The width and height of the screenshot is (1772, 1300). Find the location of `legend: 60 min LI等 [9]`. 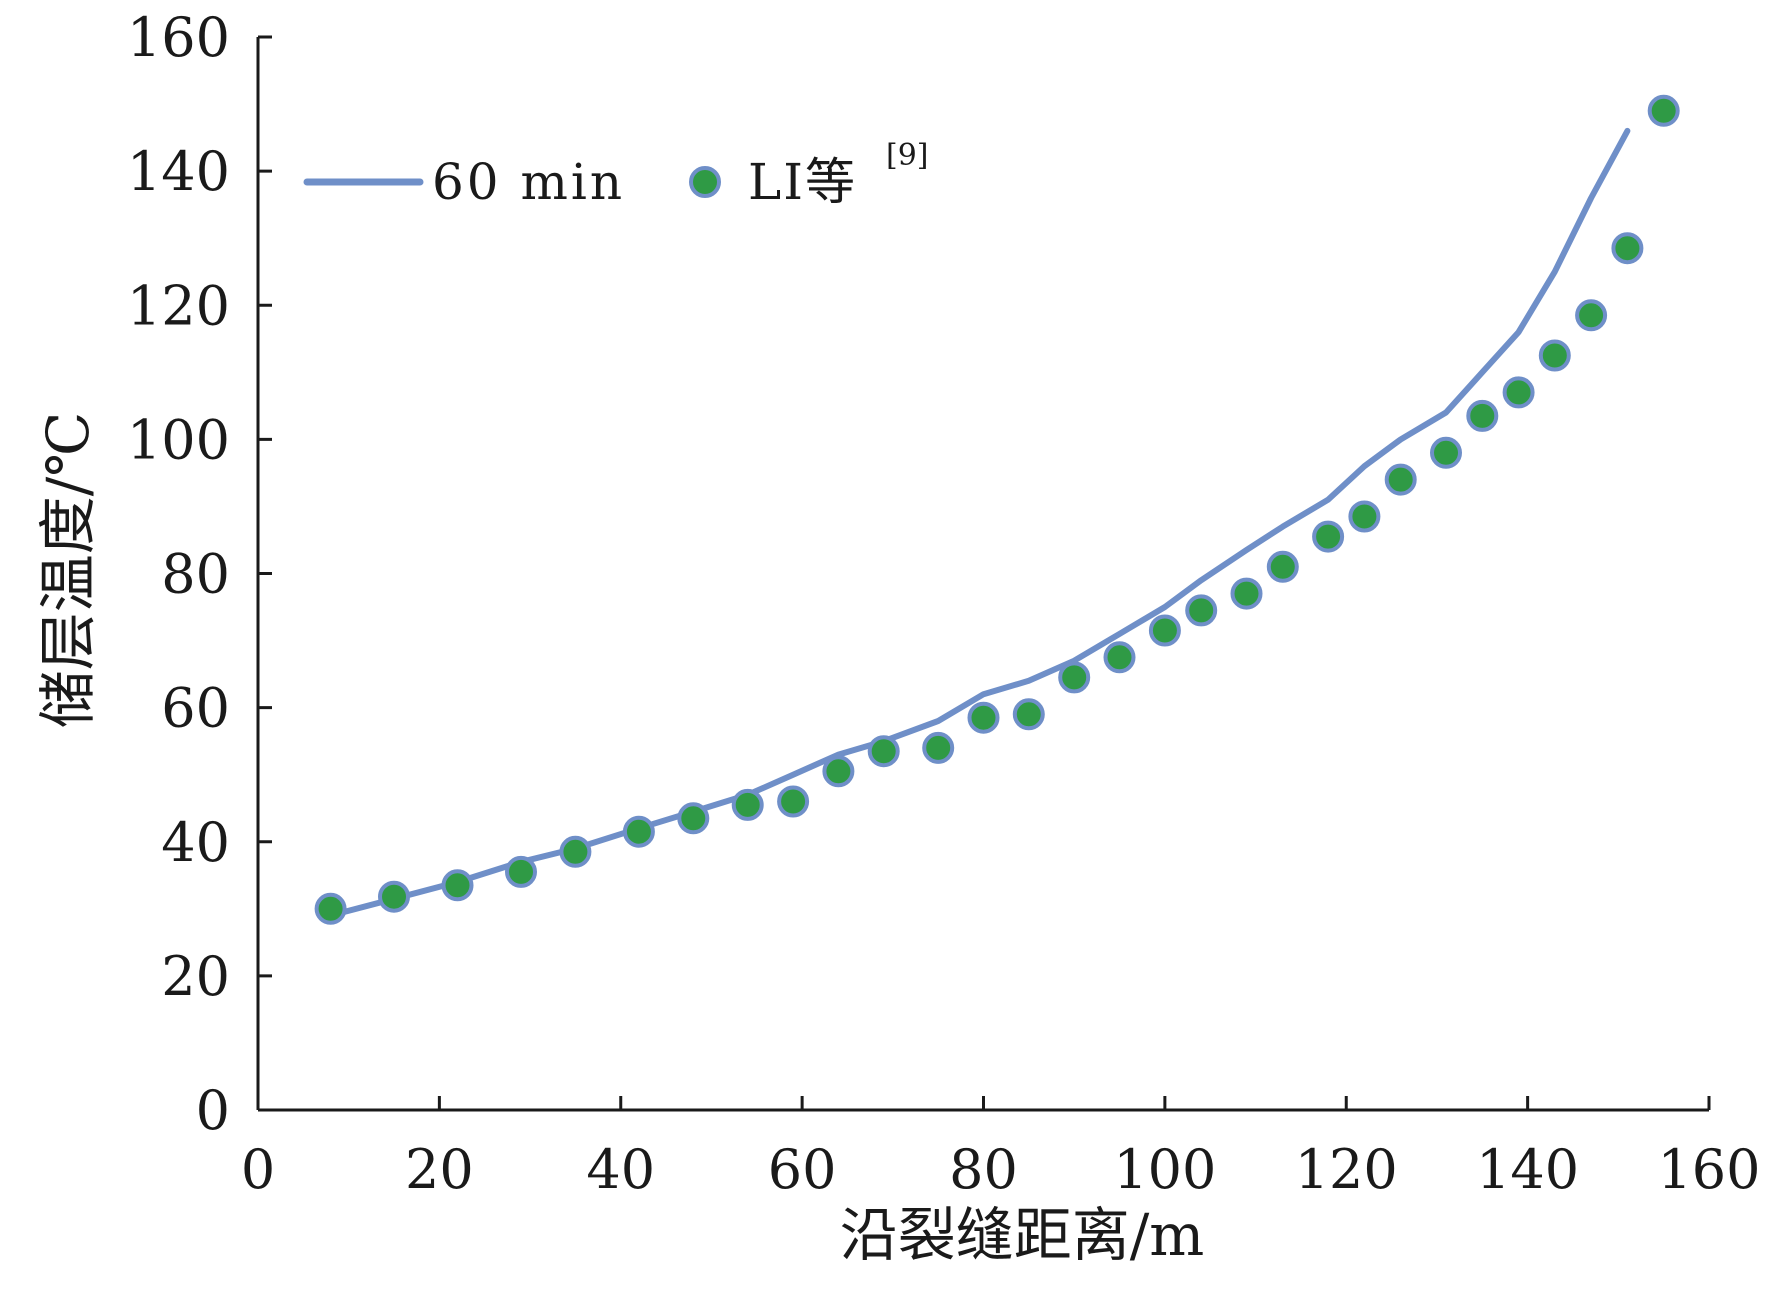

legend: 60 min LI等 [9] is located at coordinates (616, 174).